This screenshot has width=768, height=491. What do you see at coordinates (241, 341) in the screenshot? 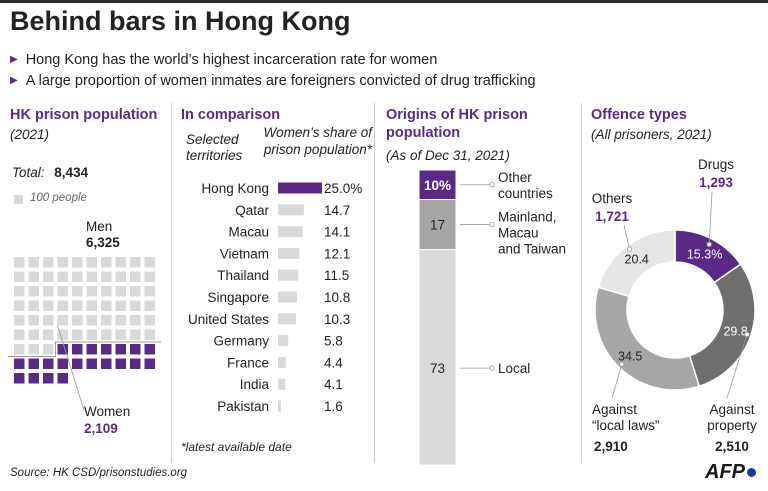
I see `bar-category-label: Germany` at bounding box center [241, 341].